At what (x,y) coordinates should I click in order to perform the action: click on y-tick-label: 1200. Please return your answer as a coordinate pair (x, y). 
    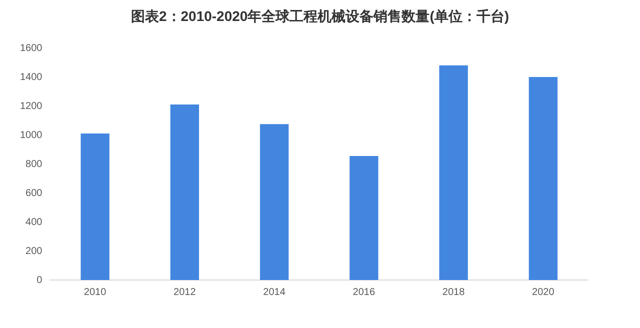
    Looking at the image, I should click on (31, 106).